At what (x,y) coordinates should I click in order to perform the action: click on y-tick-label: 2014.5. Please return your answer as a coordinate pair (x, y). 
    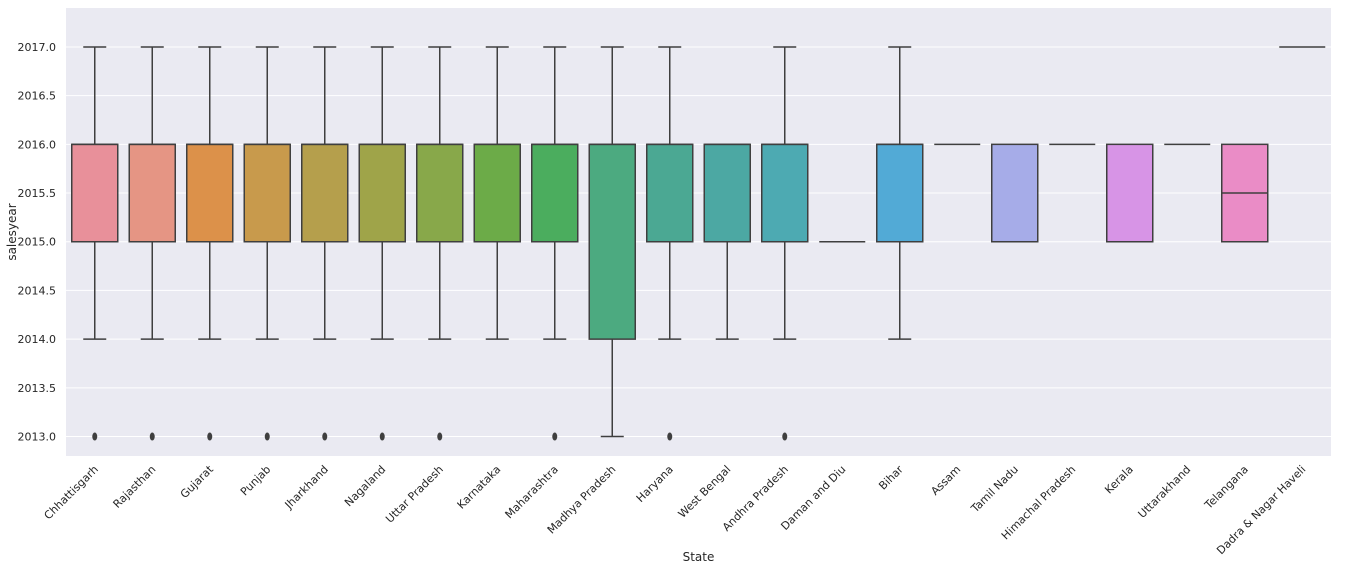
    Looking at the image, I should click on (37, 290).